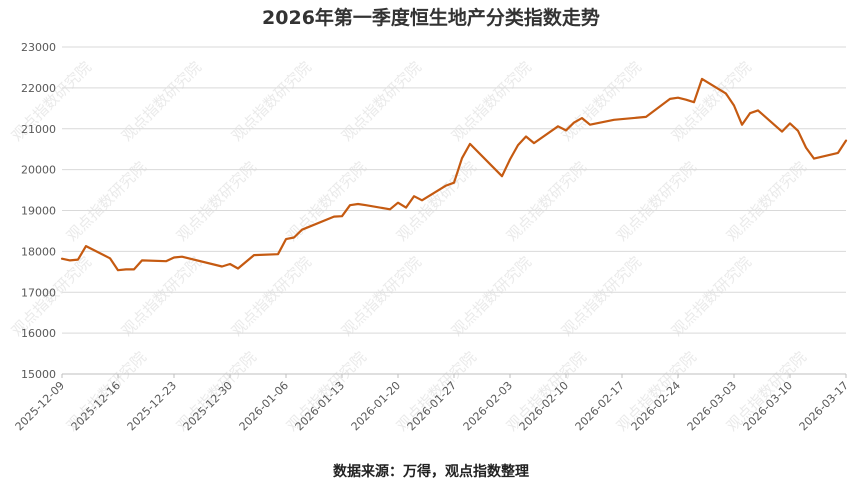 This screenshot has height=492, width=863. I want to click on x-tick-label: 2025-12-09, so click(40, 406).